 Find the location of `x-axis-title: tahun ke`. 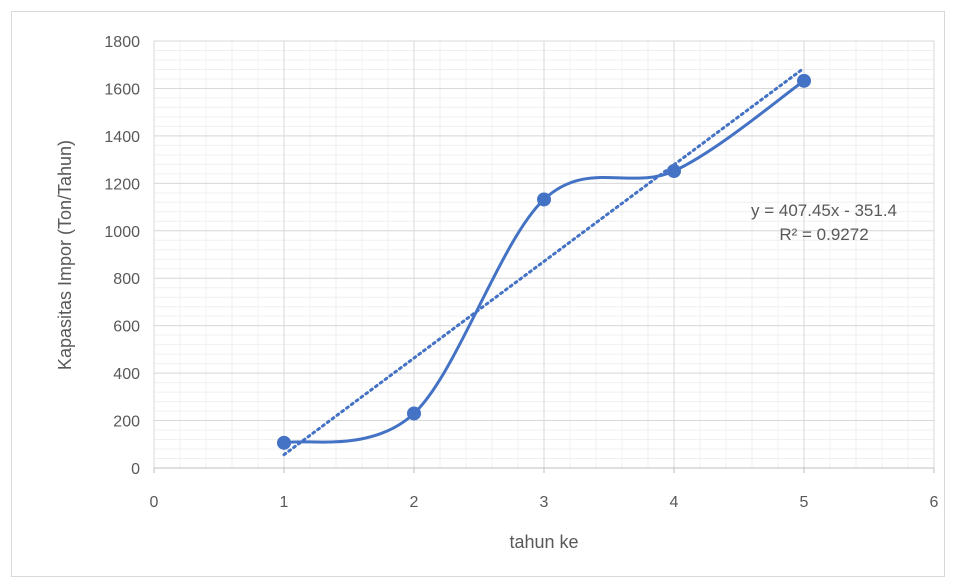

x-axis-title: tahun ke is located at coordinates (543, 542).